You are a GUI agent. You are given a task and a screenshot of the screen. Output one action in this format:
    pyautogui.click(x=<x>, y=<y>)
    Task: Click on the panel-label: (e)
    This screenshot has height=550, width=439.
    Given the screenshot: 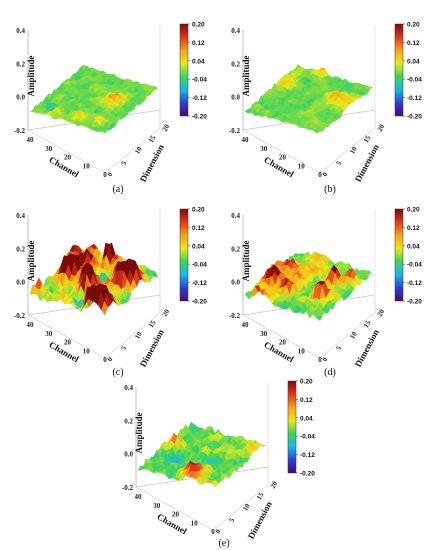 What is the action you would take?
    pyautogui.click(x=223, y=543)
    